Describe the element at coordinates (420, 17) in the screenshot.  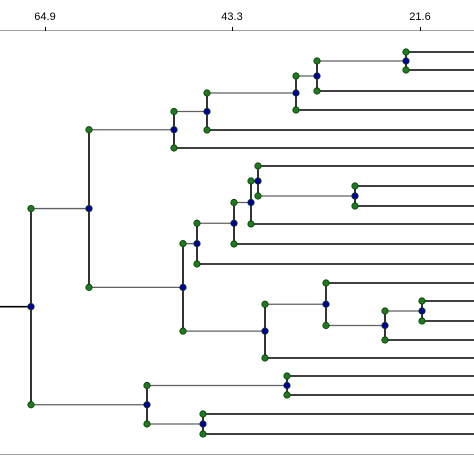
I see `scale-tick-label: 21.6` at that location.